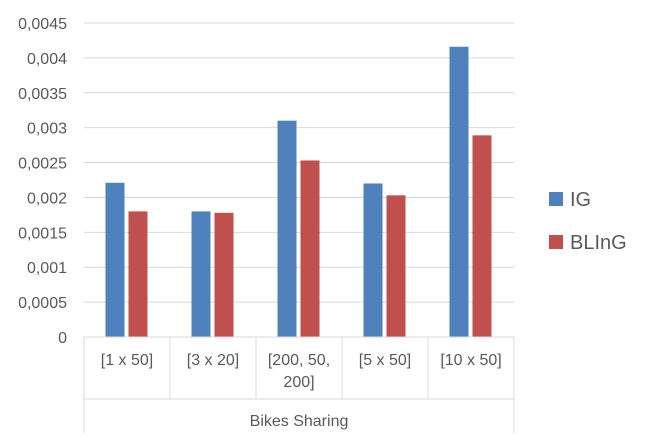  I want to click on legend-label-bling: BLInG, so click(598, 243).